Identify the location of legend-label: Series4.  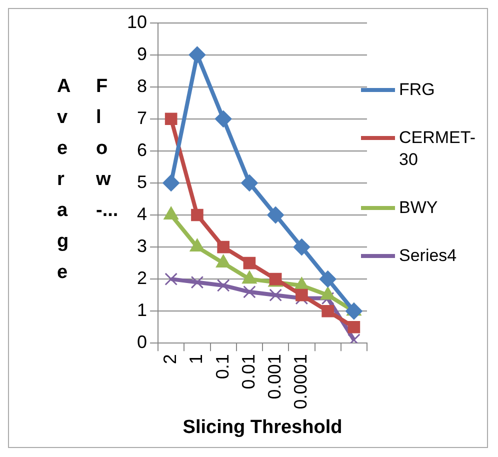
(428, 256).